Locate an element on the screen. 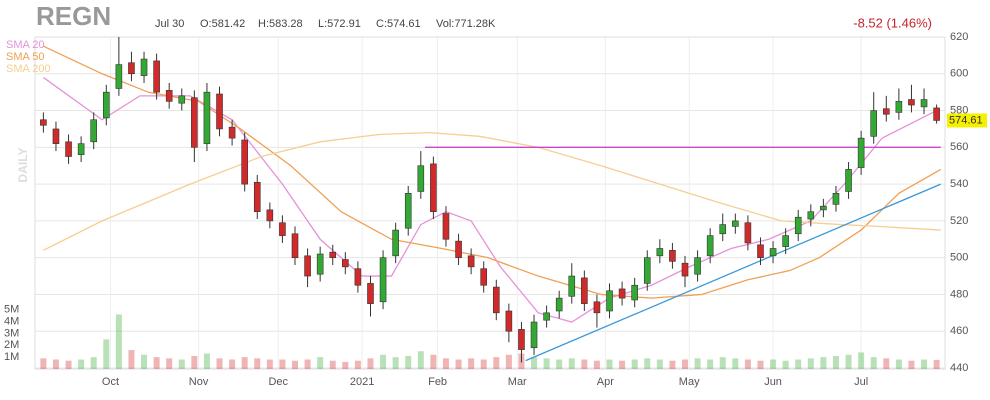  y-tick-label: 480 is located at coordinates (959, 294).